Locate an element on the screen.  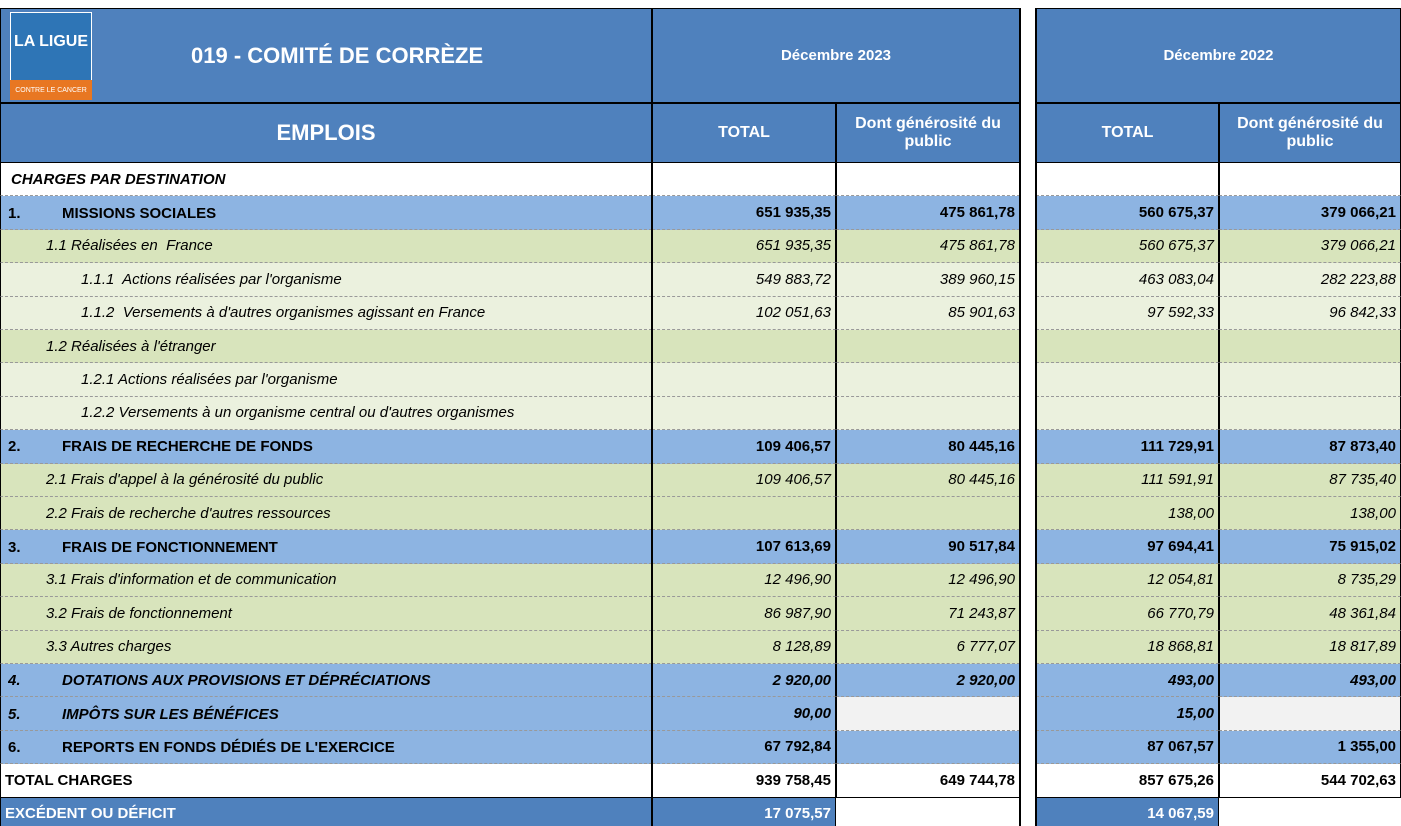
value-cell: 90,00 is located at coordinates (744, 714).